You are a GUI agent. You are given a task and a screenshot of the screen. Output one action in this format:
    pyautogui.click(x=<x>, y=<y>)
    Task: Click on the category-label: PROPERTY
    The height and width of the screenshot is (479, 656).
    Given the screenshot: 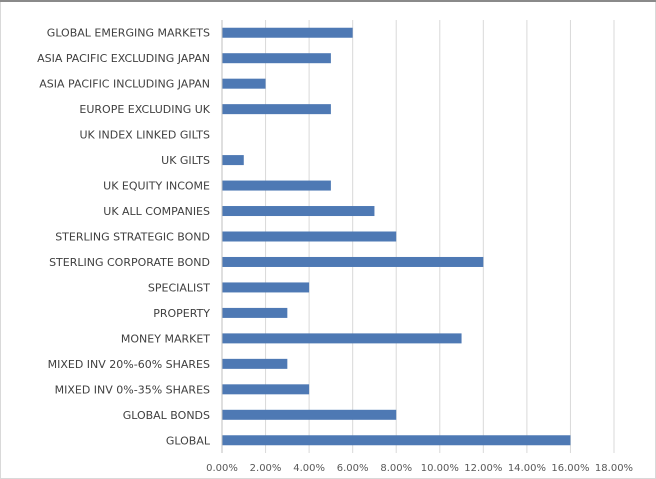 What is the action you would take?
    pyautogui.click(x=181, y=313)
    